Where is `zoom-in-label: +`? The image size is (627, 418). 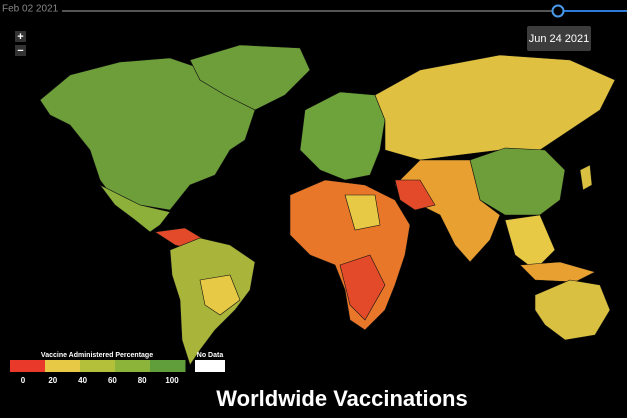 zoom-in-label: + is located at coordinates (20, 37).